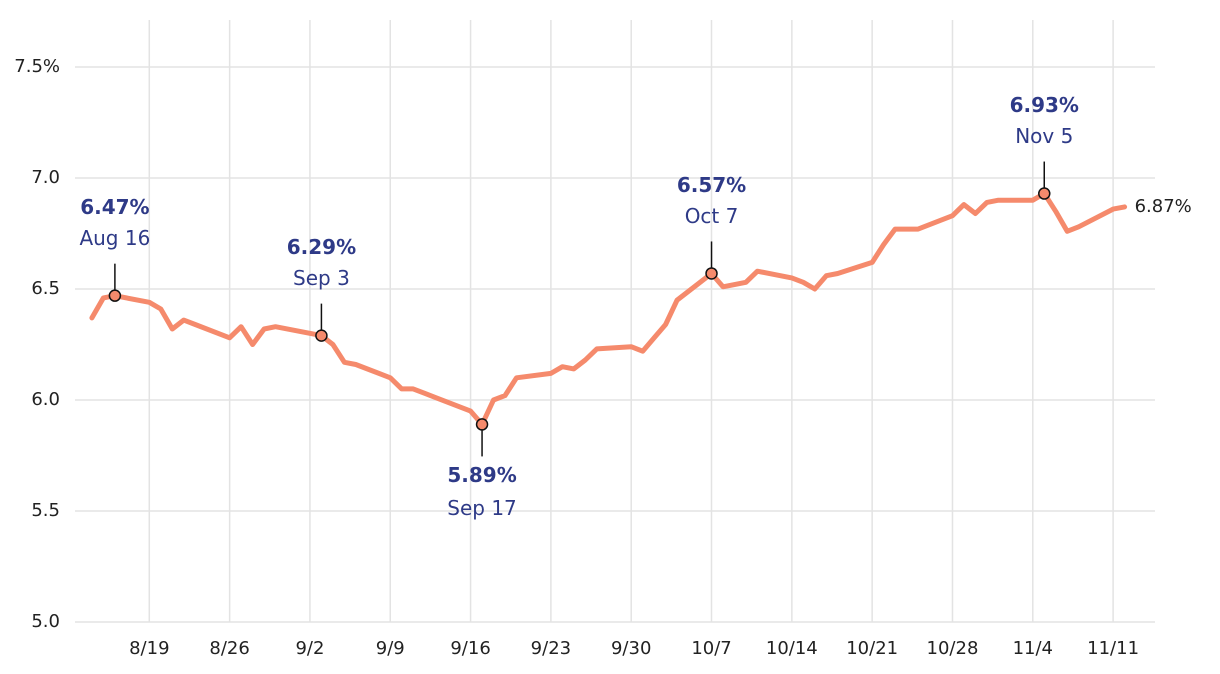 The image size is (1220, 674). Describe the element at coordinates (792, 648) in the screenshot. I see `x-tick-label: 10/14` at that location.